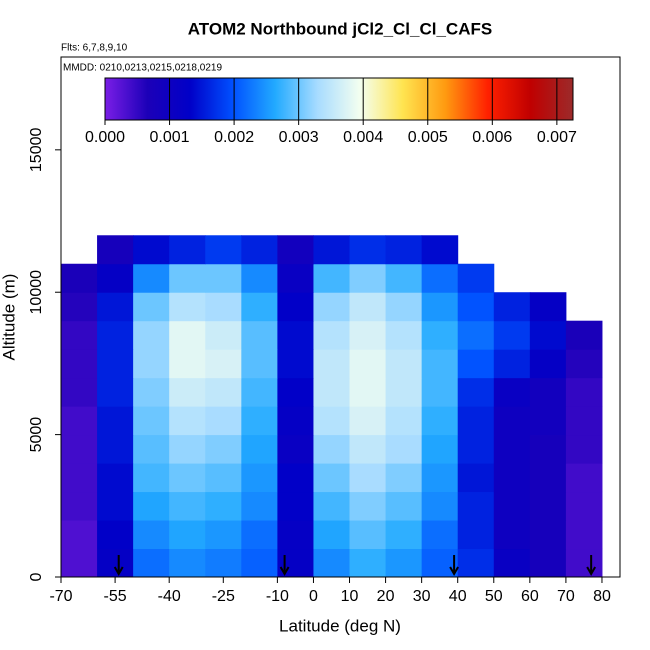 Image resolution: width=650 pixels, height=650 pixels. Describe the element at coordinates (602, 596) in the screenshot. I see `x-tick-label: 80` at that location.